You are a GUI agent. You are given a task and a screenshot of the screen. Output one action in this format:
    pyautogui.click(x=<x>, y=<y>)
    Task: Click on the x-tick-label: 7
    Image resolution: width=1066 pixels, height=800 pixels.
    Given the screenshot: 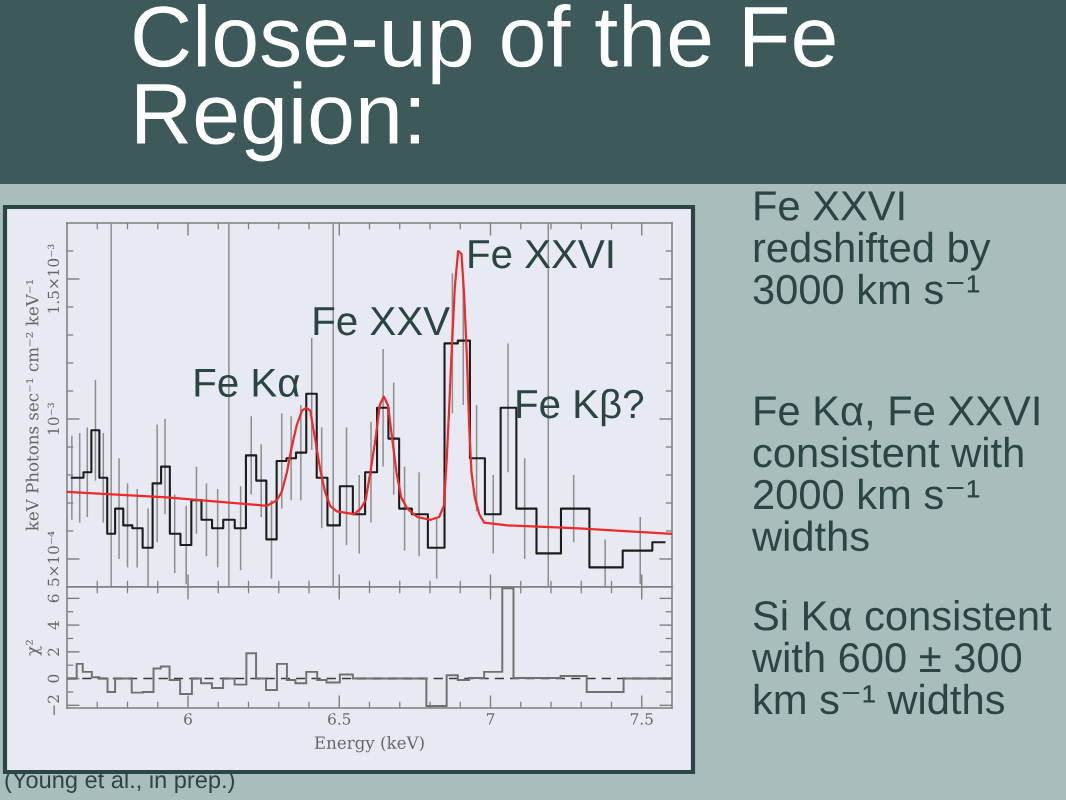 What is the action you would take?
    pyautogui.click(x=490, y=719)
    